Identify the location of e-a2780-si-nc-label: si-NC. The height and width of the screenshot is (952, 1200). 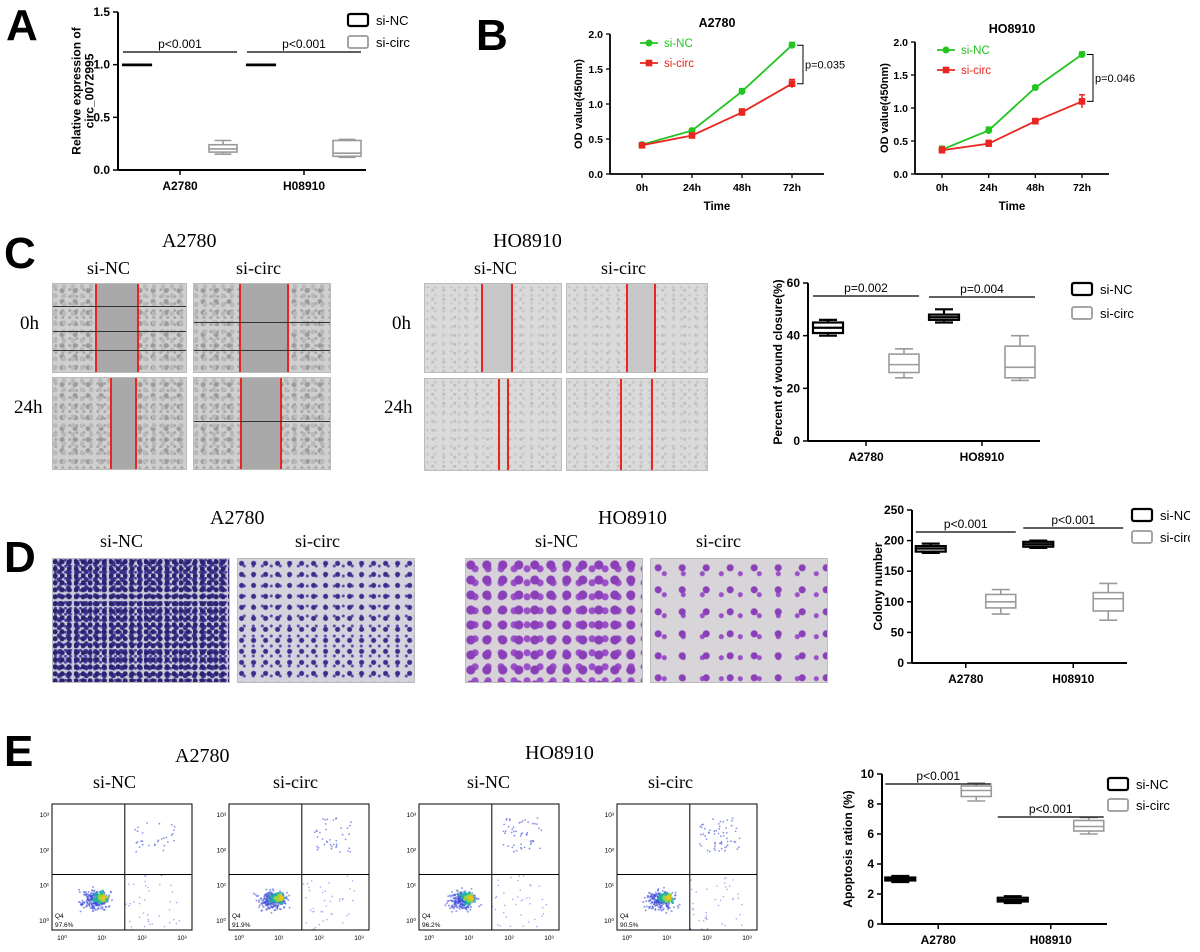
(115, 782).